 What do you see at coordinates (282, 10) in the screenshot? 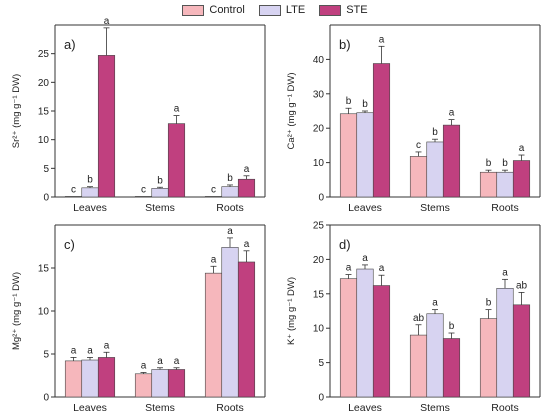
I see `legend-item-lte: LTE` at bounding box center [282, 10].